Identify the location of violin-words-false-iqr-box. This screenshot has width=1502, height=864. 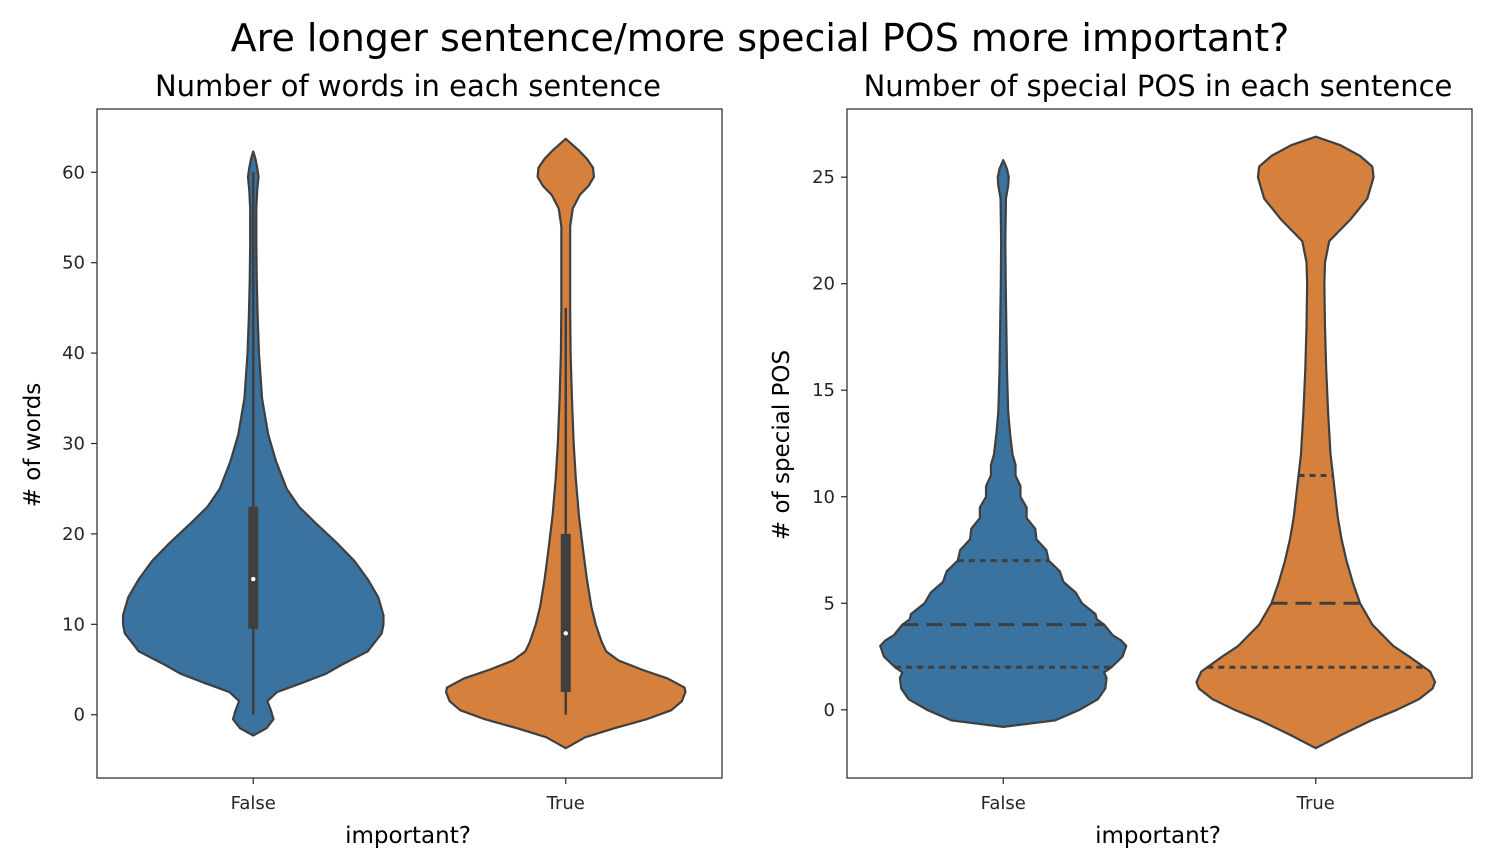
(253, 567).